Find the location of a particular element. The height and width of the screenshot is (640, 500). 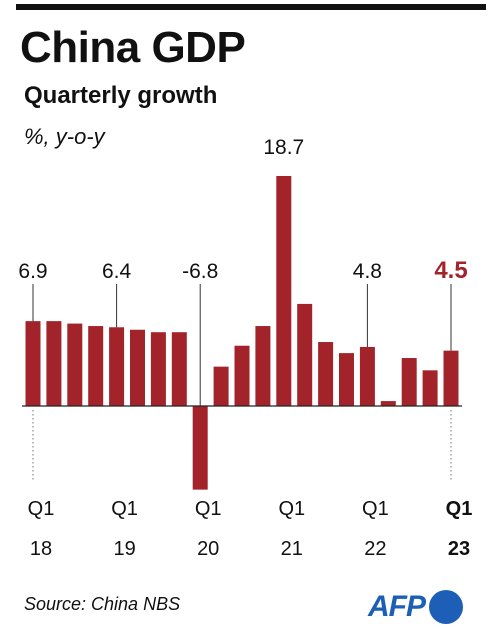

x-tick-year-8: 20 is located at coordinates (208, 549).